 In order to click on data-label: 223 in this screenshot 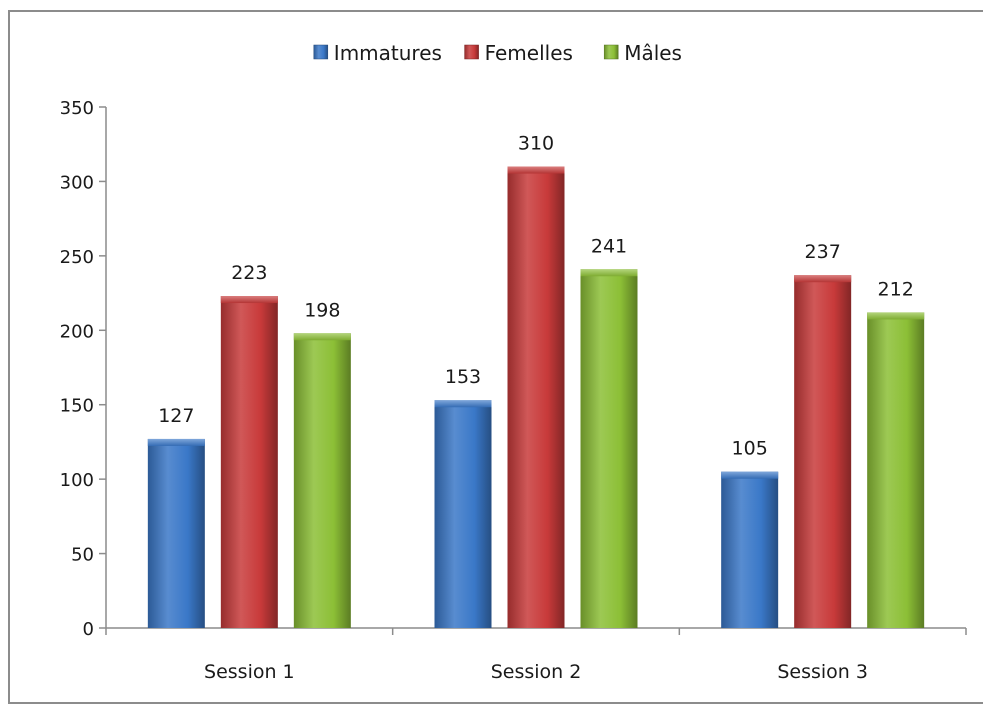, I will do `click(249, 273)`.